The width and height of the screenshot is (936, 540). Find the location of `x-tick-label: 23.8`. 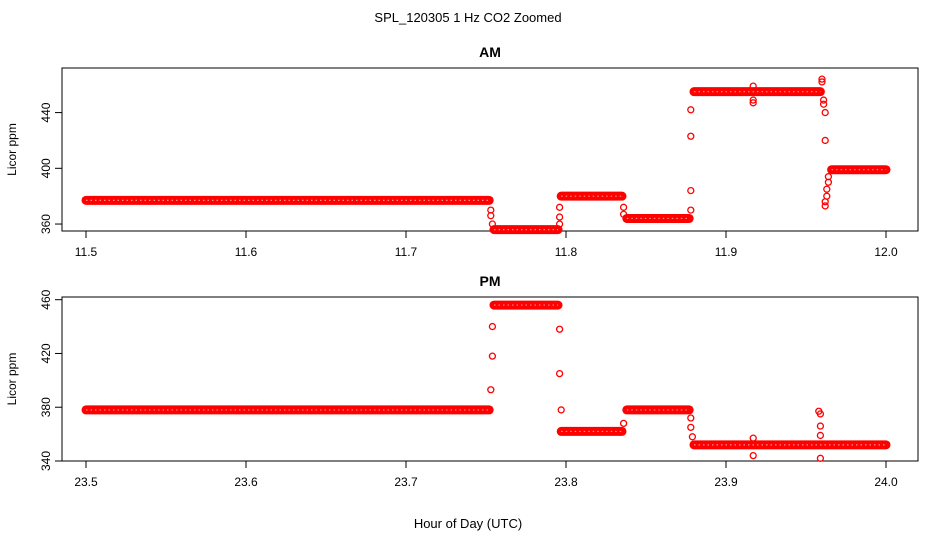

x-tick-label: 23.8 is located at coordinates (566, 482).